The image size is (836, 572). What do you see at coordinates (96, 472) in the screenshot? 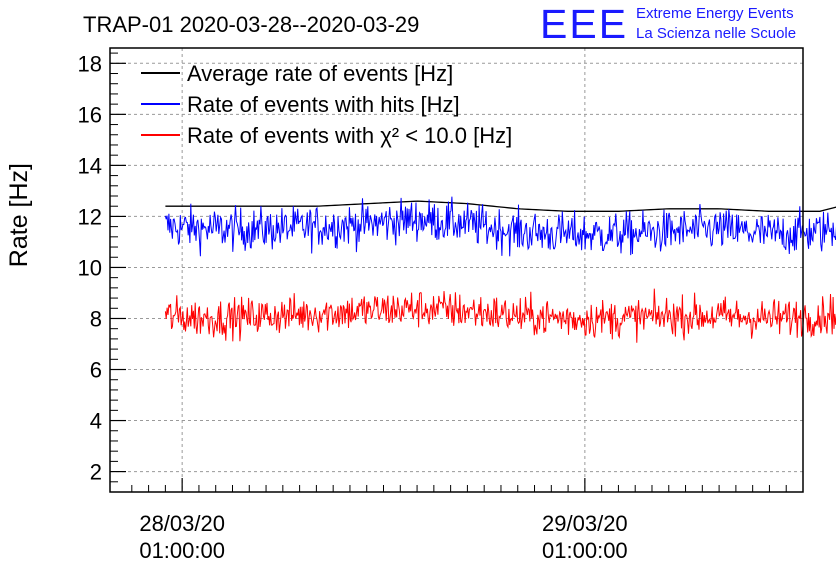
I see `y-tick-label: 2` at bounding box center [96, 472].